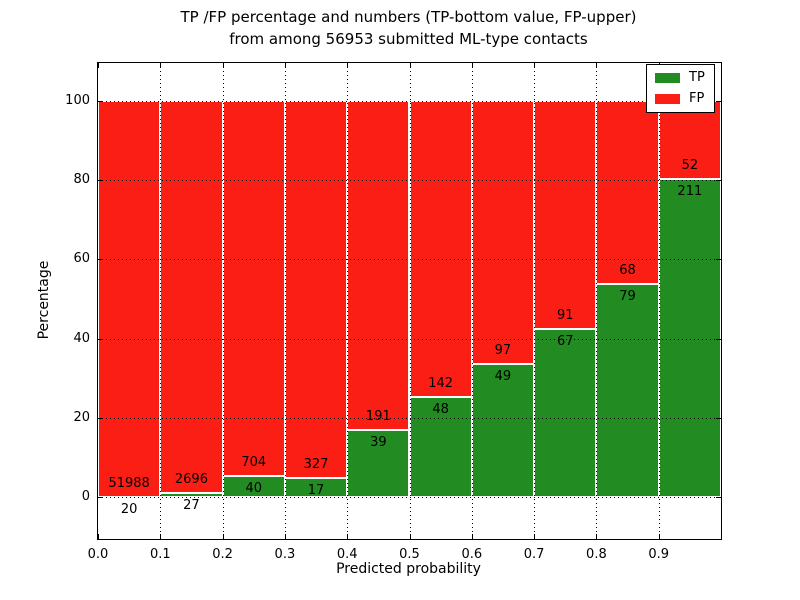  What do you see at coordinates (44, 300) in the screenshot?
I see `y-axis-label: Percentage` at bounding box center [44, 300].